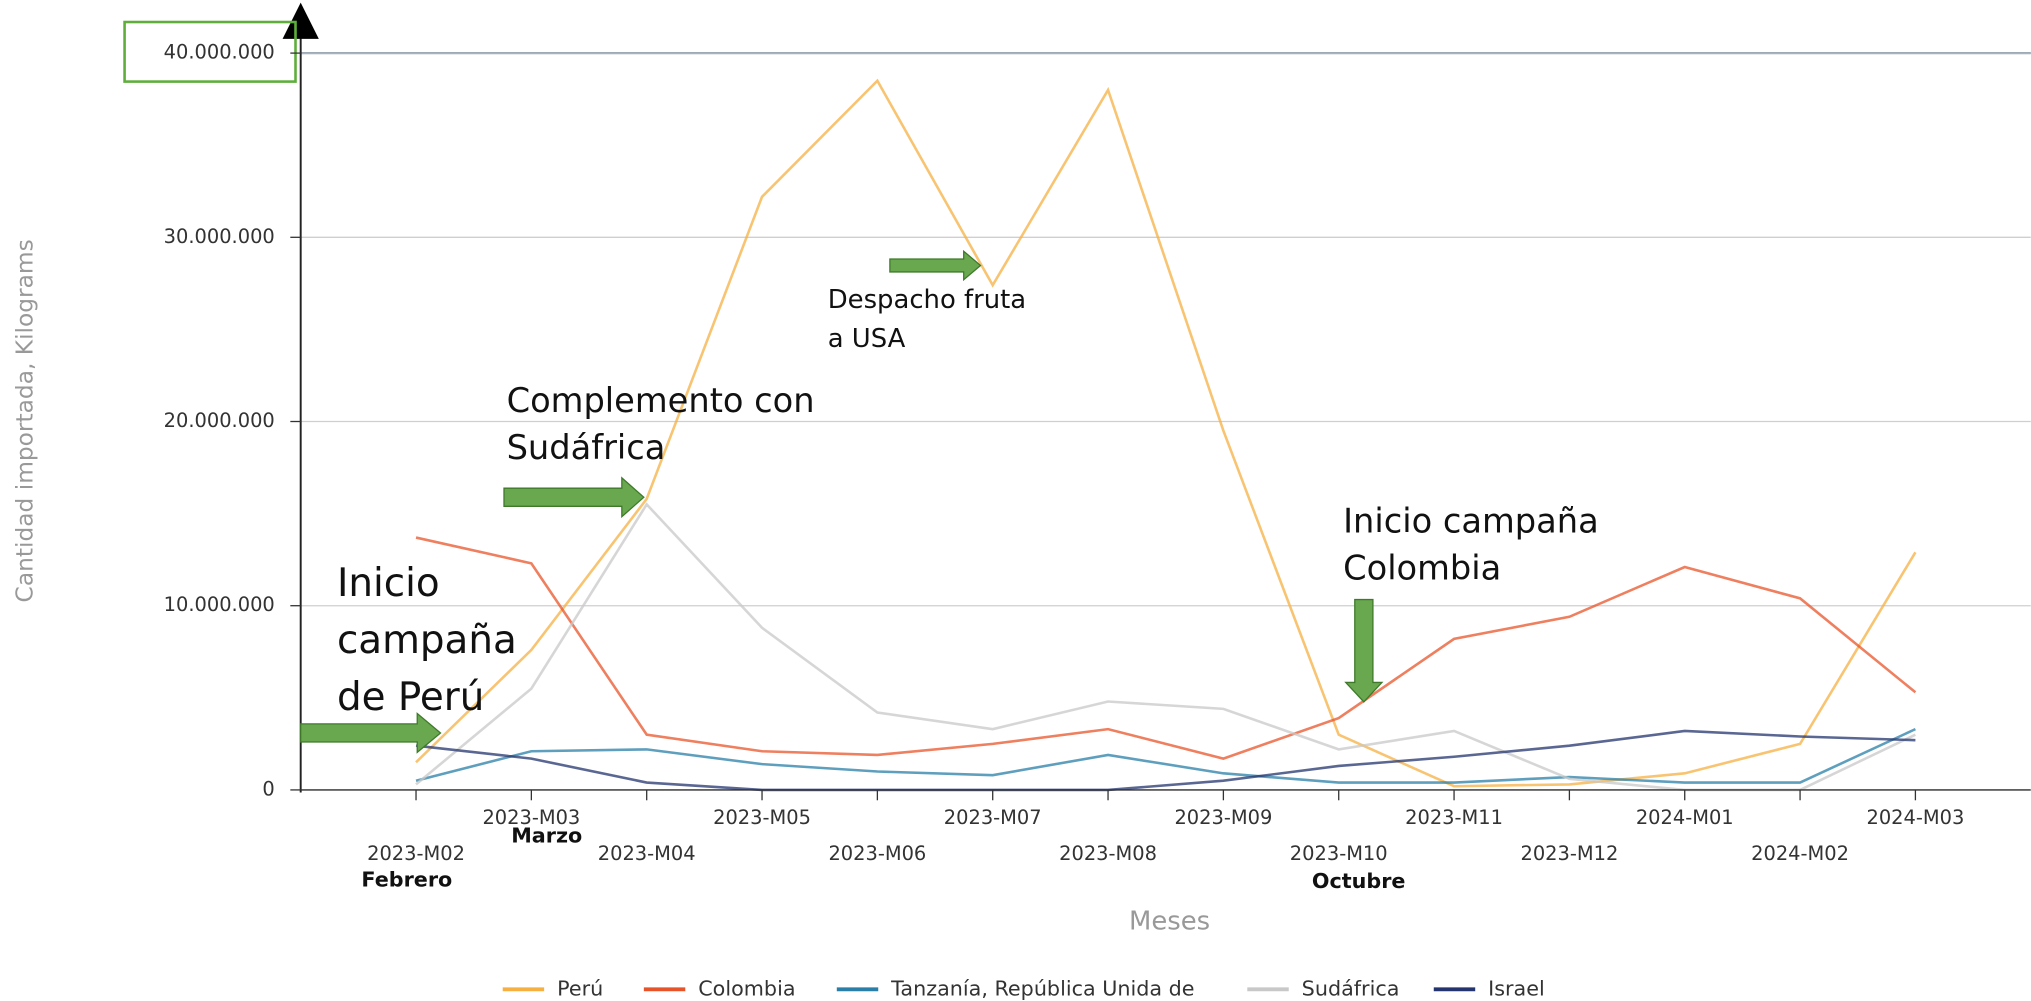 The image size is (2031, 1001). Describe the element at coordinates (1685, 817) in the screenshot. I see `x-tick-label: 2024-M01` at that location.